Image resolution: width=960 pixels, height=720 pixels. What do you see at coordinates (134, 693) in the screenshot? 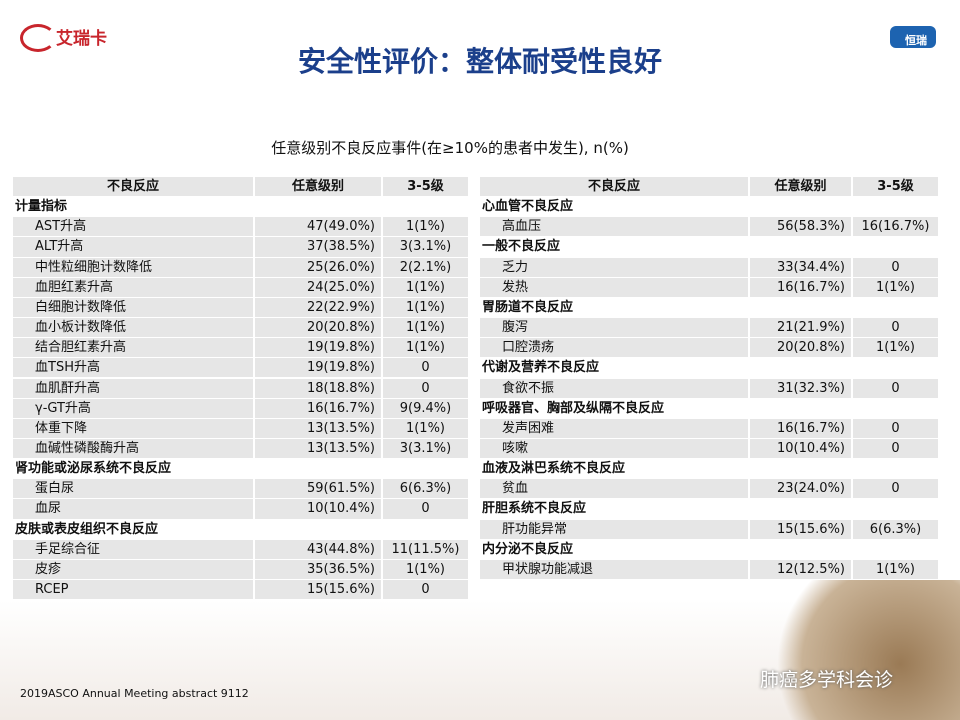
I see `source: 2019ASCO Annual Meeting abstract 9112` at bounding box center [134, 693].